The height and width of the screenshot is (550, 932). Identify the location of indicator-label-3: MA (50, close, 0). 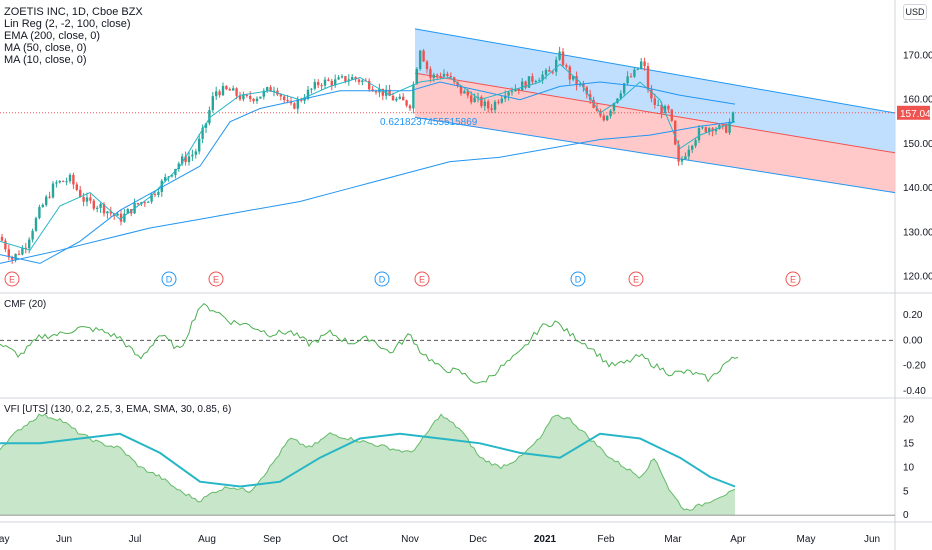
(45, 48).